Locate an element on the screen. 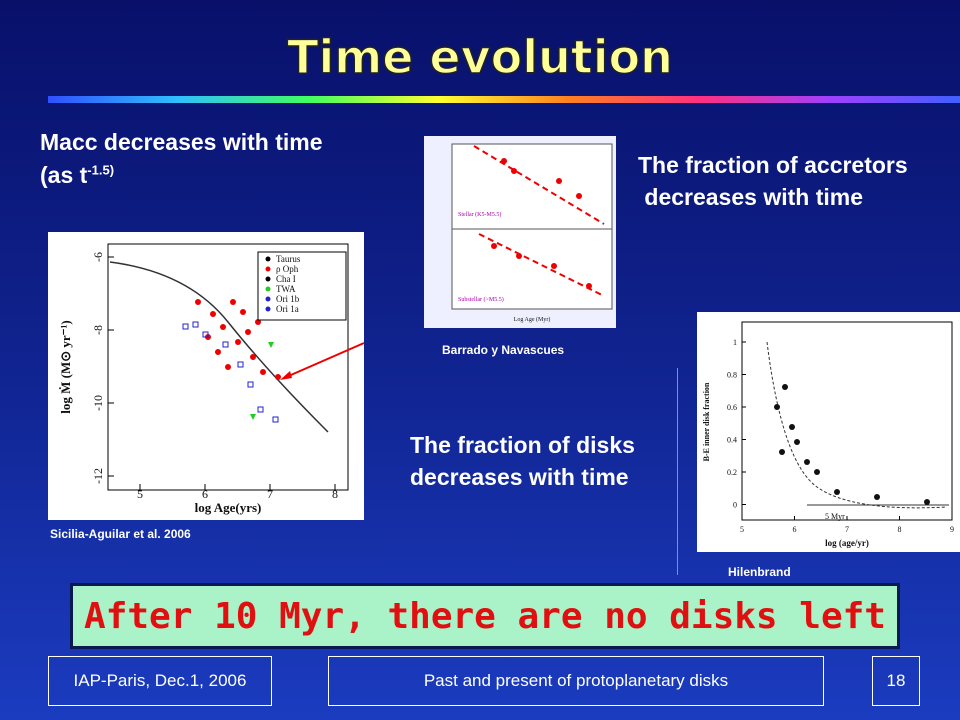 This screenshot has height=720, width=960. page-number: 18 is located at coordinates (896, 680).